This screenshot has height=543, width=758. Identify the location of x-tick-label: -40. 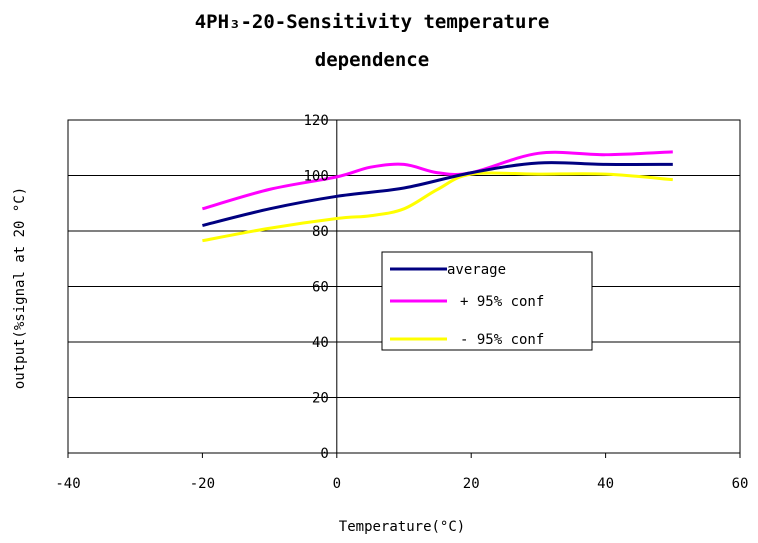
(67, 484).